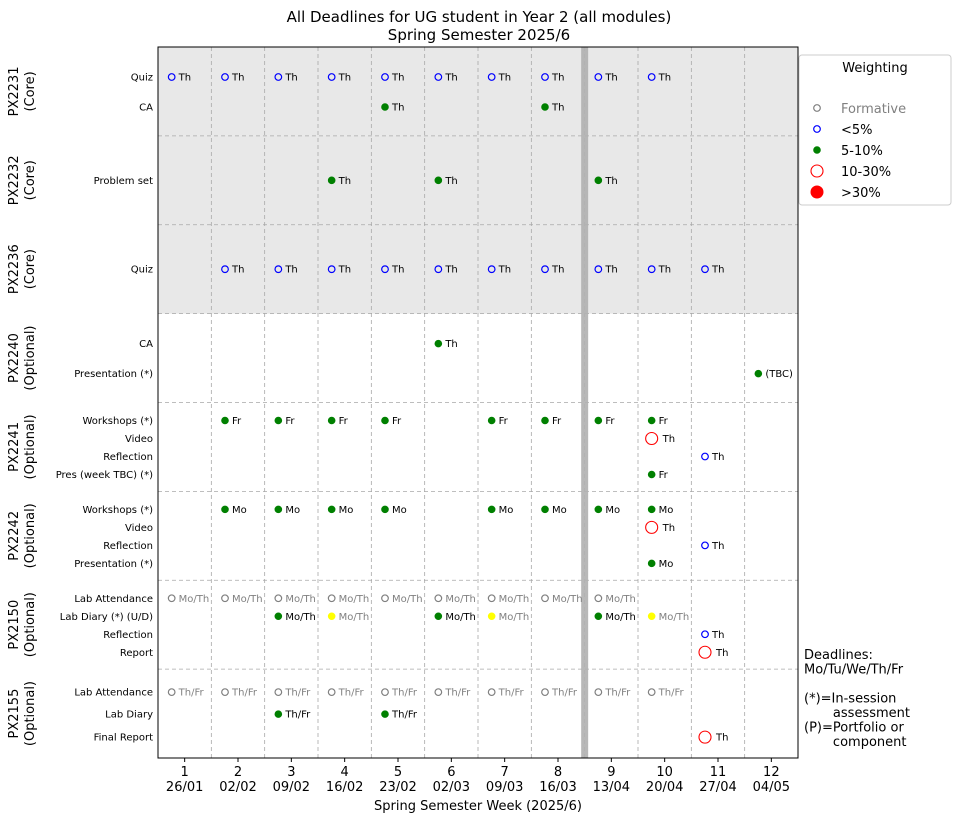 Image resolution: width=961 pixels, height=823 pixels. Describe the element at coordinates (146, 344) in the screenshot. I see `row-label: CA` at that location.